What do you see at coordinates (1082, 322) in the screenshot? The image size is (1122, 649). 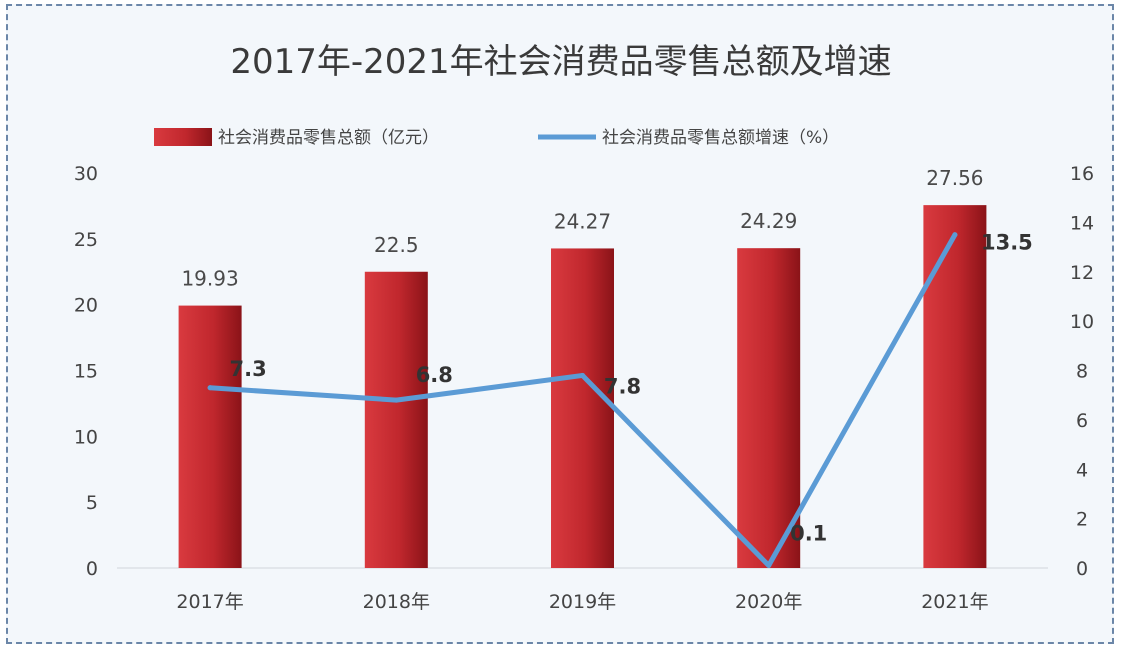 I see `y-right-tick-label: 10` at bounding box center [1082, 322].